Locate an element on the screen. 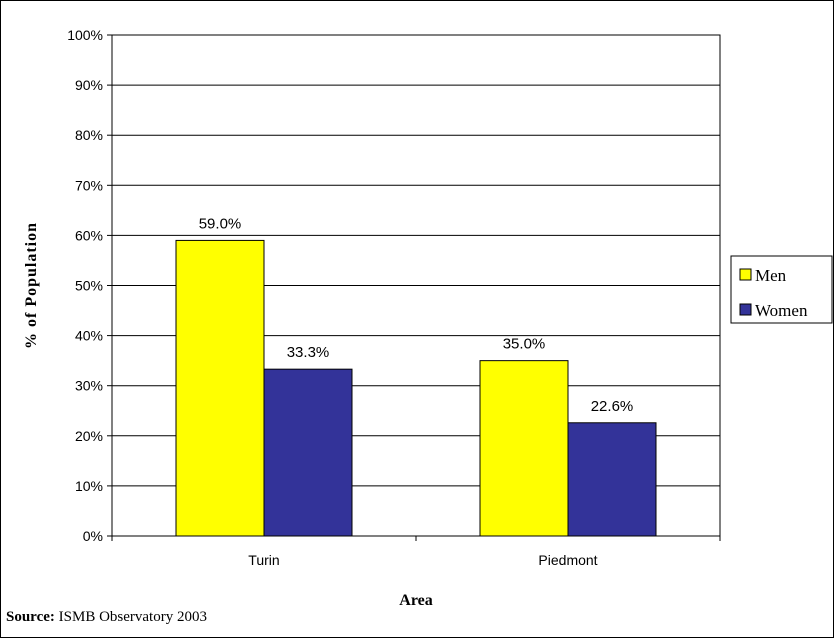 This screenshot has height=638, width=834. source-label: Source: is located at coordinates (30, 617).